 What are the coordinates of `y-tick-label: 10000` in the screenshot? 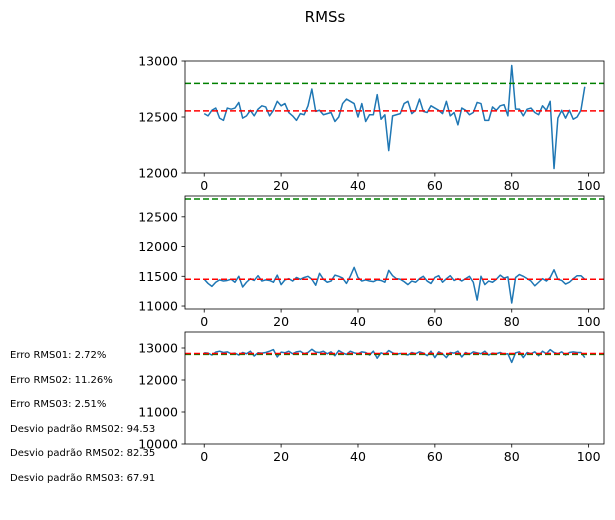 It's located at (158, 444).